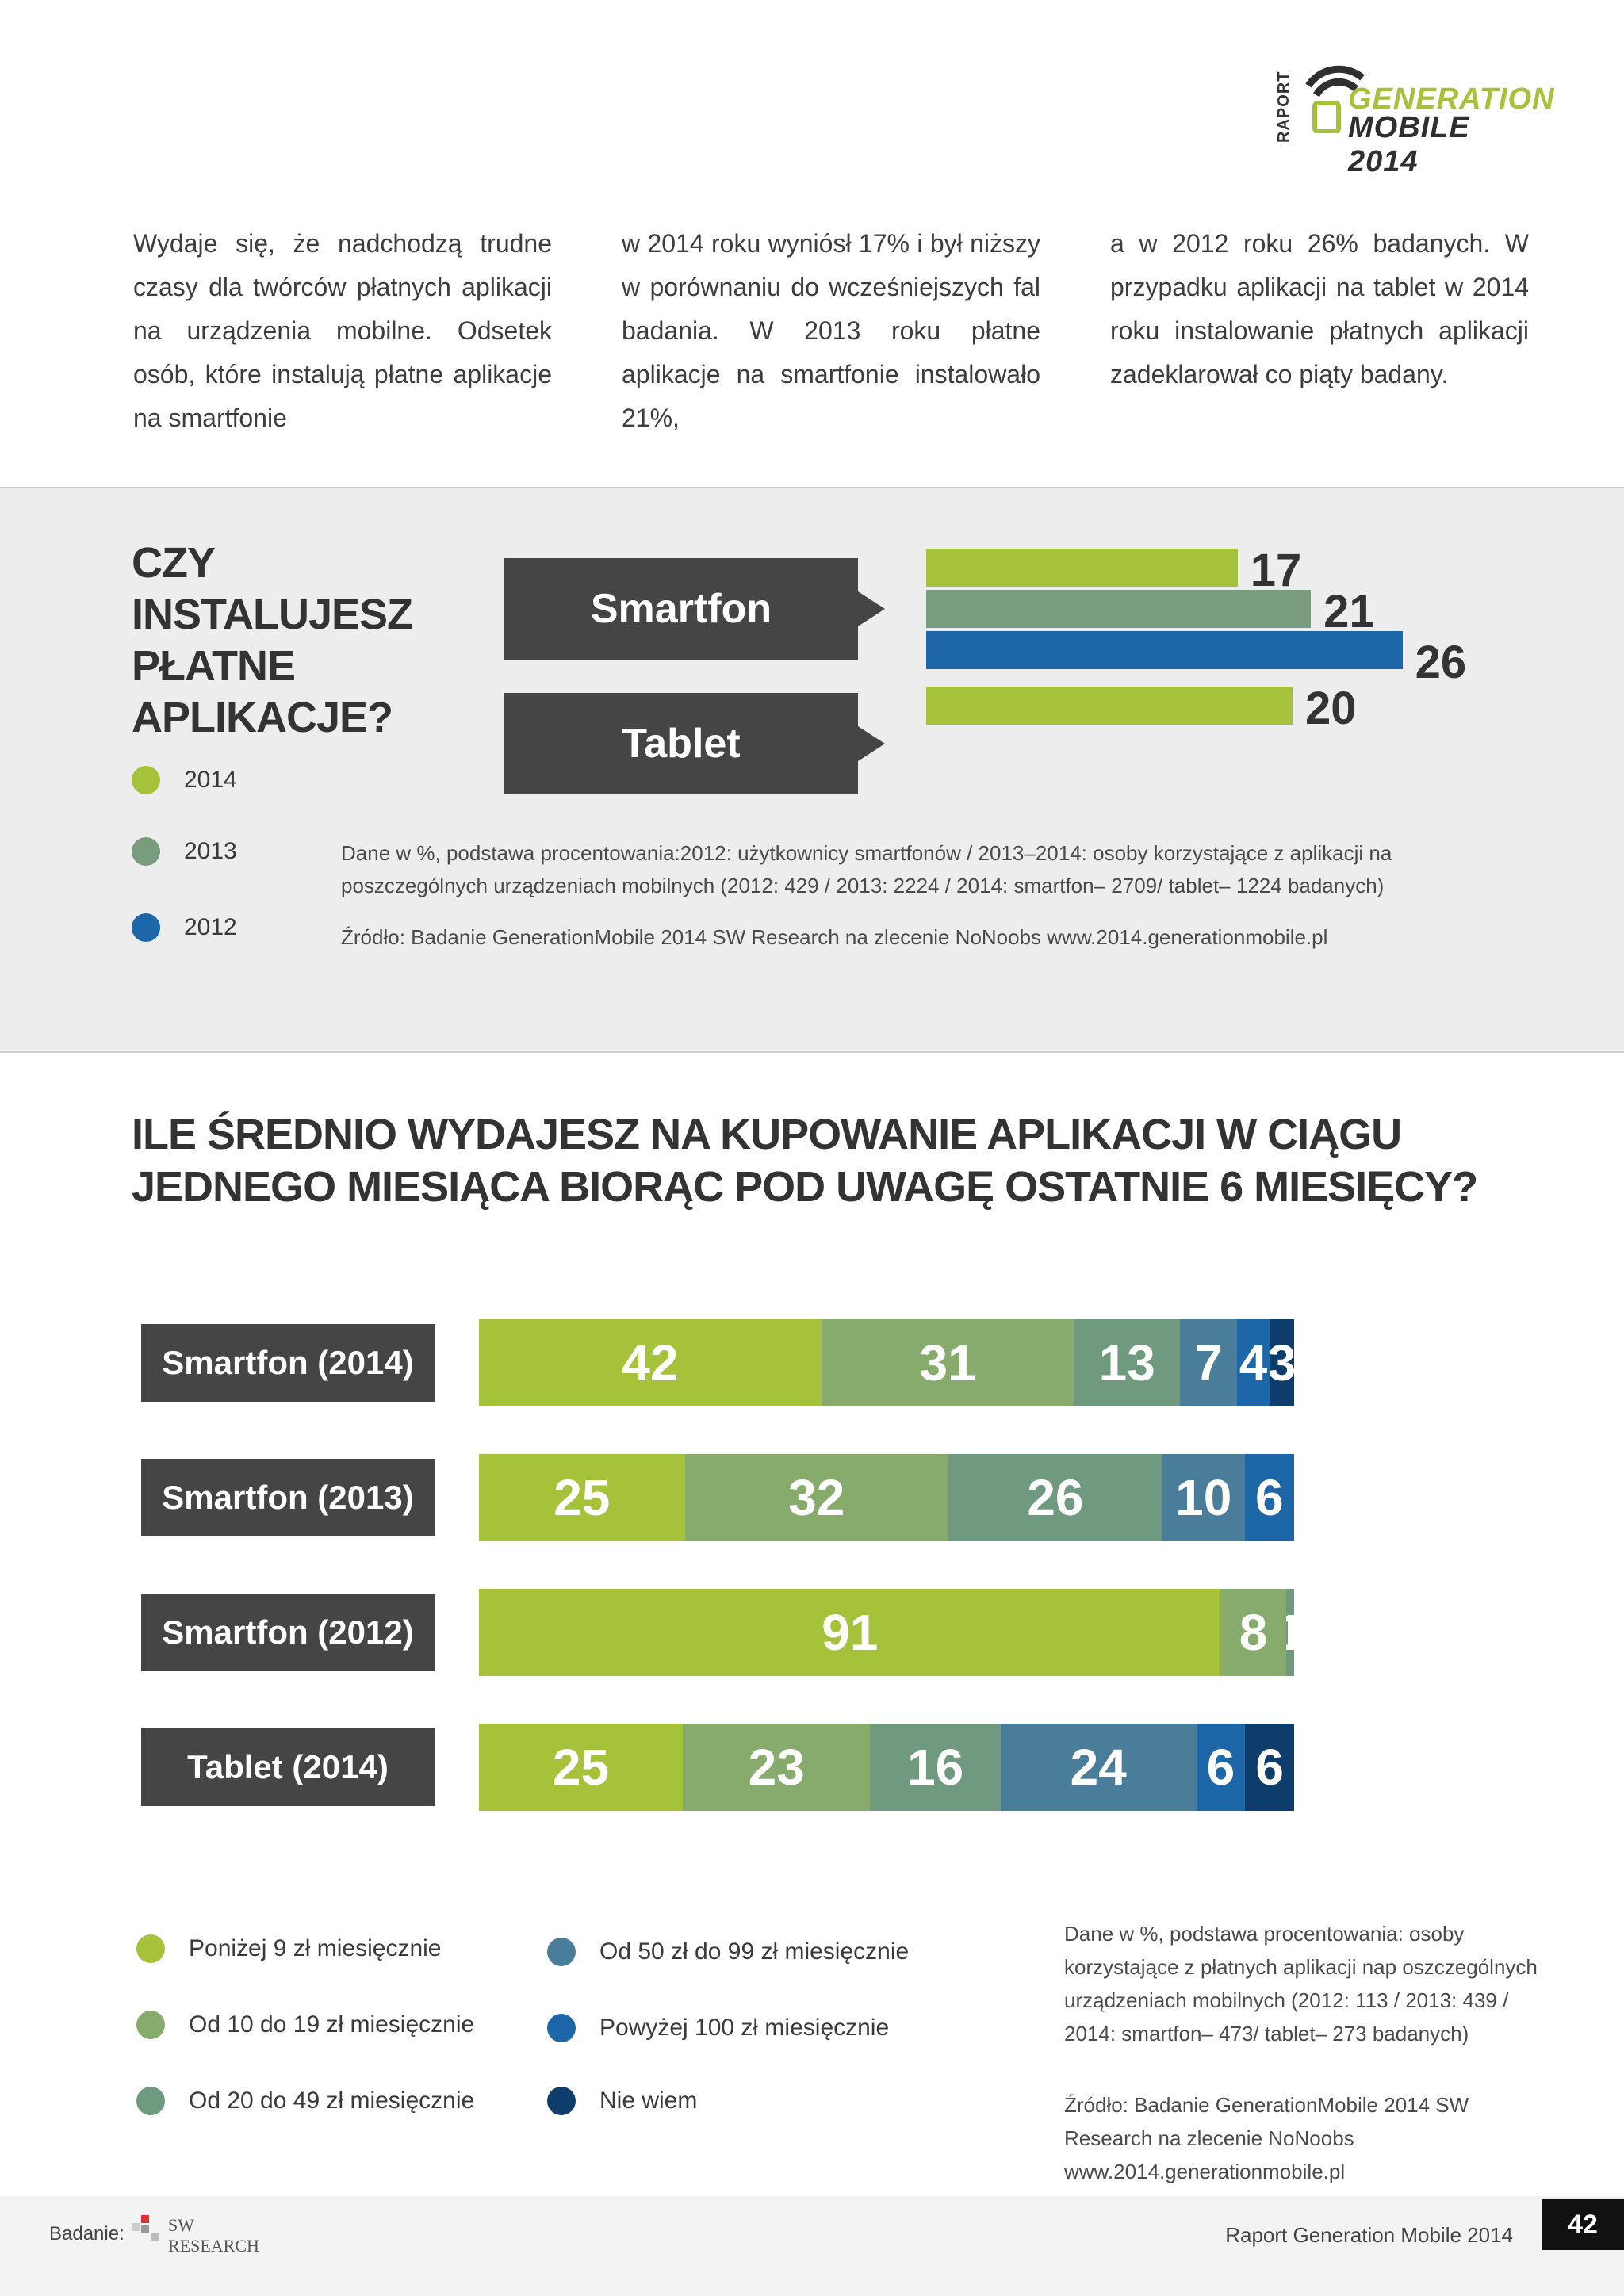 The image size is (1624, 2296). Describe the element at coordinates (754, 1951) in the screenshot. I see `legend-label: Od 50 zł do 99 zł miesięcznie` at that location.